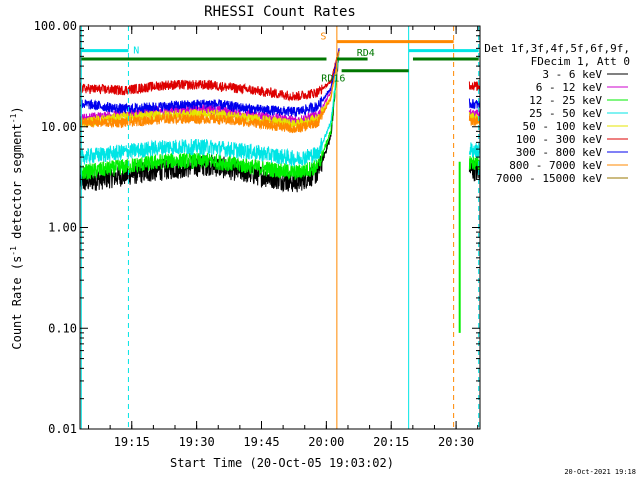 The height and width of the screenshot is (480, 640). I want to click on flag-label: RD16, so click(333, 79).